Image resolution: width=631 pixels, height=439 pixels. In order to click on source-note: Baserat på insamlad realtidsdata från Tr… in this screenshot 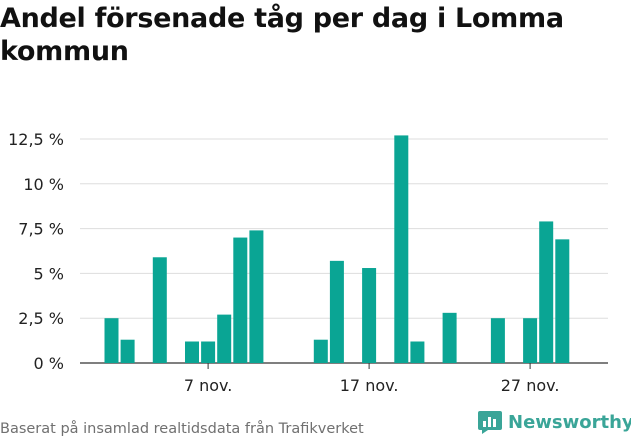, I will do `click(182, 429)`.